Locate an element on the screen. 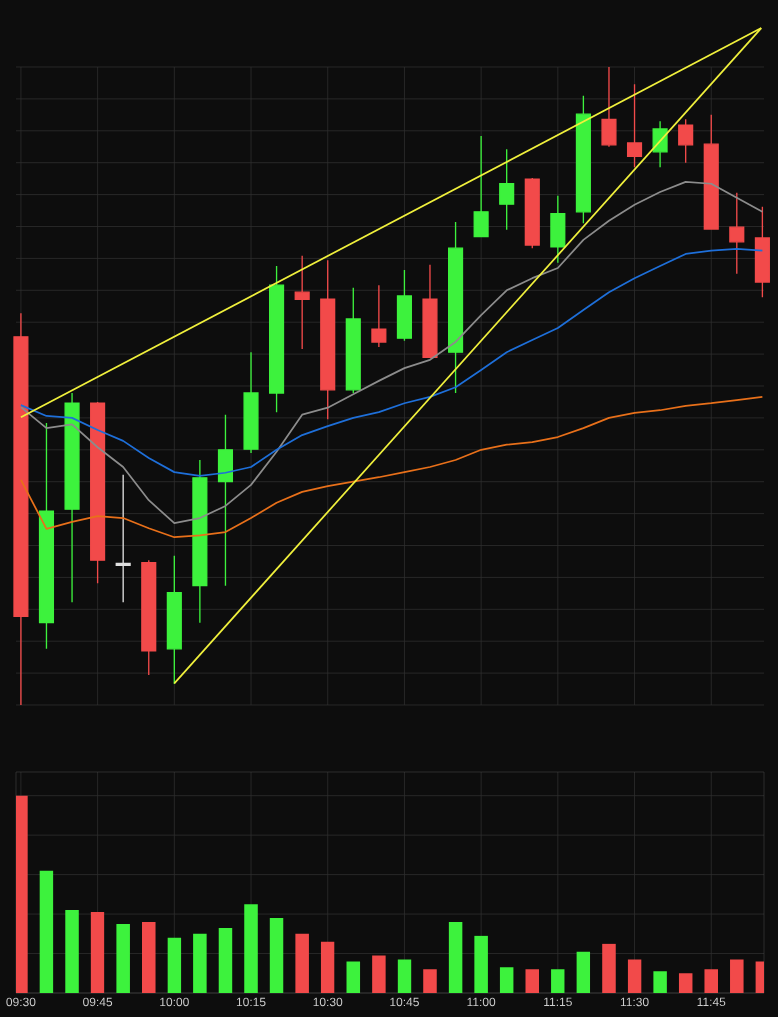 Image resolution: width=778 pixels, height=1017 pixels. x-tick-label: 10:15 is located at coordinates (251, 1002).